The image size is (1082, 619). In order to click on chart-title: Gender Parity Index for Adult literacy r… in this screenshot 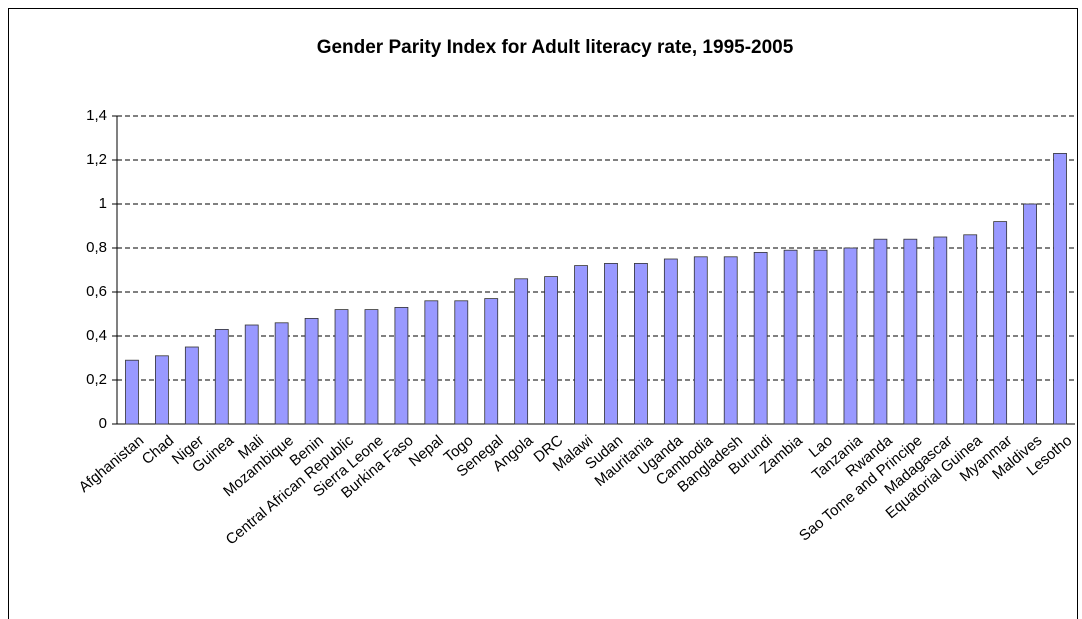, I will do `click(555, 47)`.